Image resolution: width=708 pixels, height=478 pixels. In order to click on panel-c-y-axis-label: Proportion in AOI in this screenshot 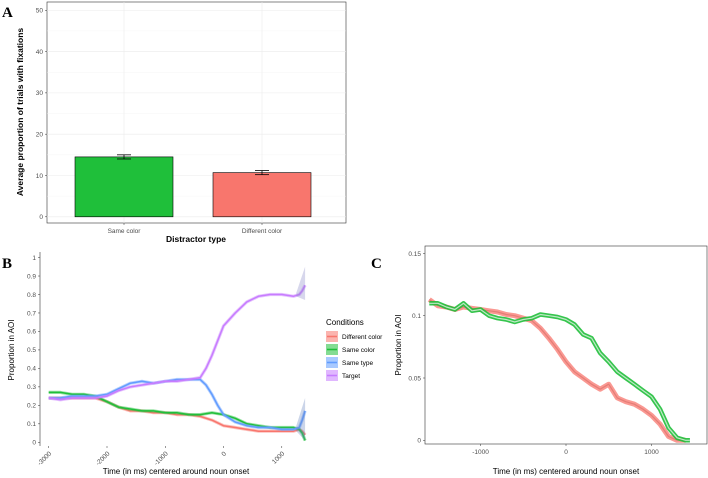, I will do `click(398, 345)`.